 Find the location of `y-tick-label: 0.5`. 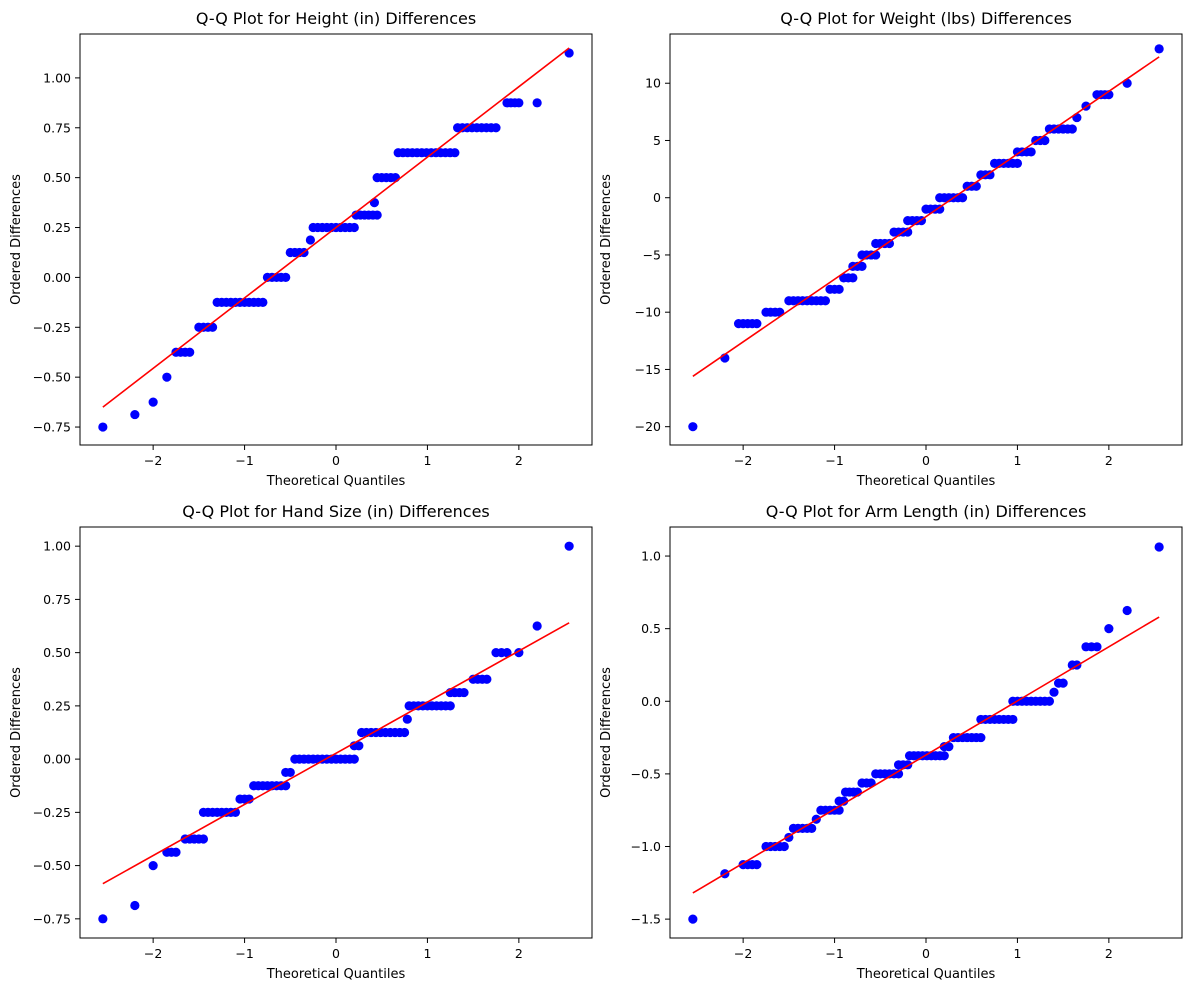

y-tick-label: 0.5 is located at coordinates (651, 628).